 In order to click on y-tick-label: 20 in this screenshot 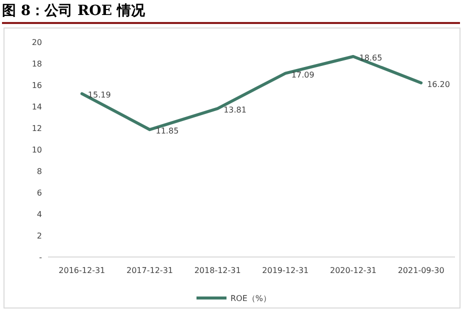, I will do `click(37, 42)`.